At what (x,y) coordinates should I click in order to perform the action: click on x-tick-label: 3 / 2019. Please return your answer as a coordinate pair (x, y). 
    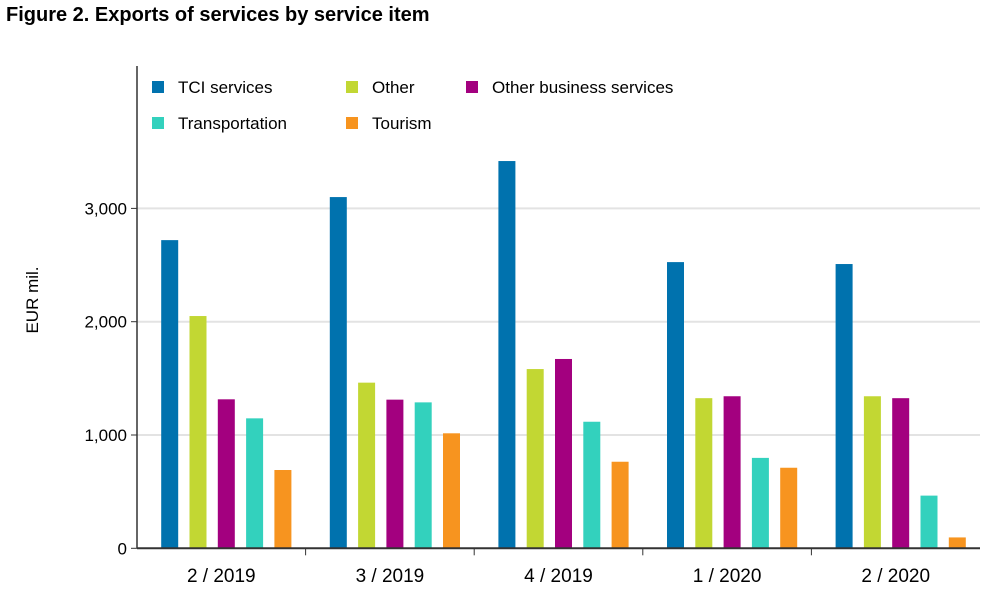
    Looking at the image, I should click on (390, 576).